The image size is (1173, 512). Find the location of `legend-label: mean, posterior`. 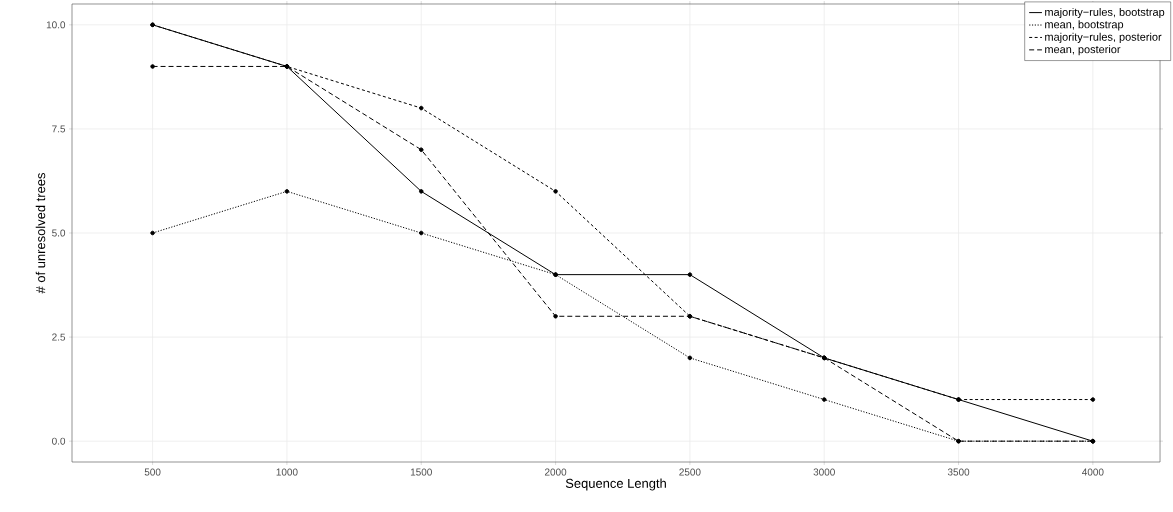

legend-label: mean, posterior is located at coordinates (1083, 50).